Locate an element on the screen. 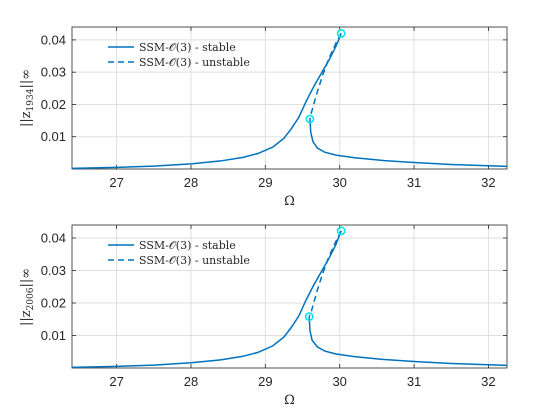 Image resolution: width=560 pixels, height=420 pixels. y-axis-label: ||z2006||∞ is located at coordinates (27, 297).